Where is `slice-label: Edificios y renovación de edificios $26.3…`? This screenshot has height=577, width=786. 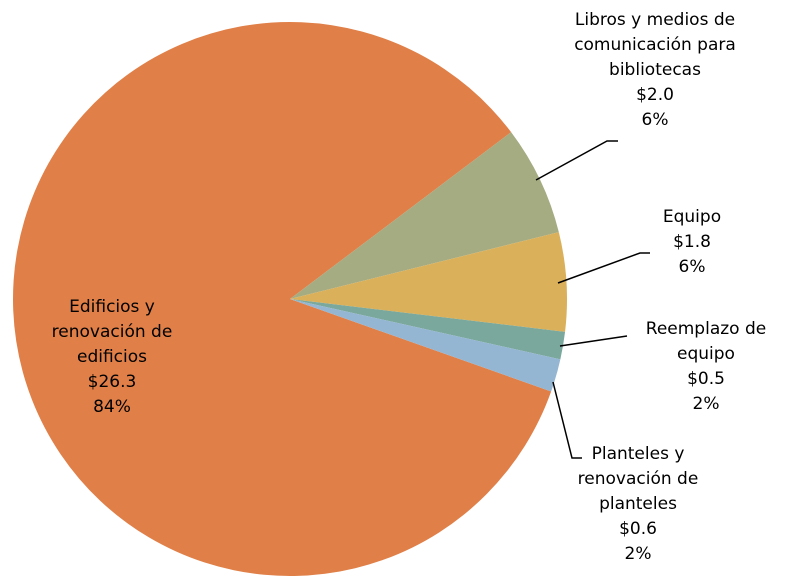 slice-label: Edificios y renovación de edificios $26.3… is located at coordinates (112, 357).